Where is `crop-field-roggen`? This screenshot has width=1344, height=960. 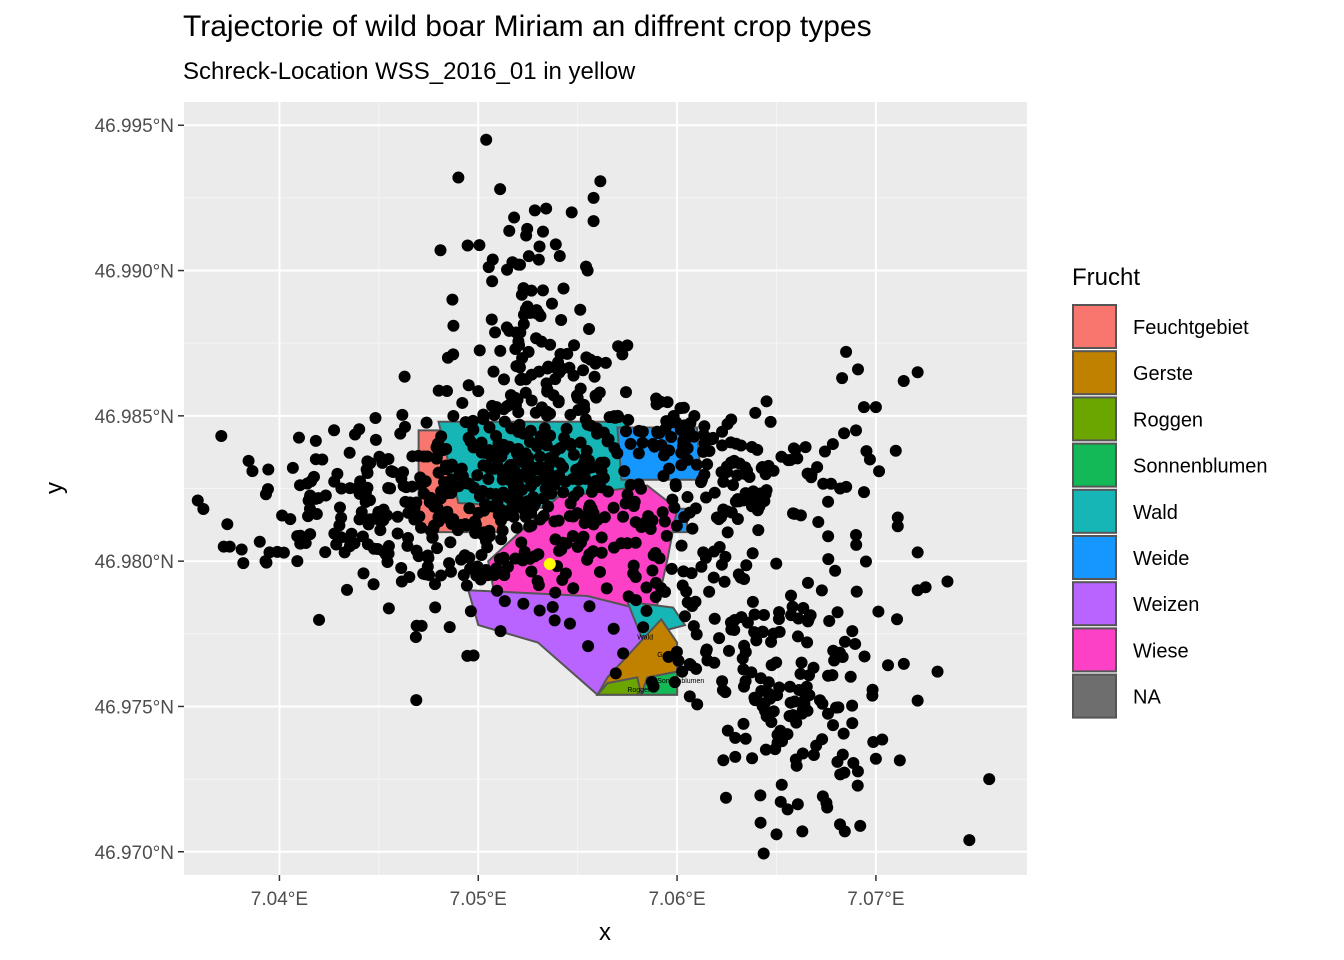 crop-field-roggen is located at coordinates (619, 686).